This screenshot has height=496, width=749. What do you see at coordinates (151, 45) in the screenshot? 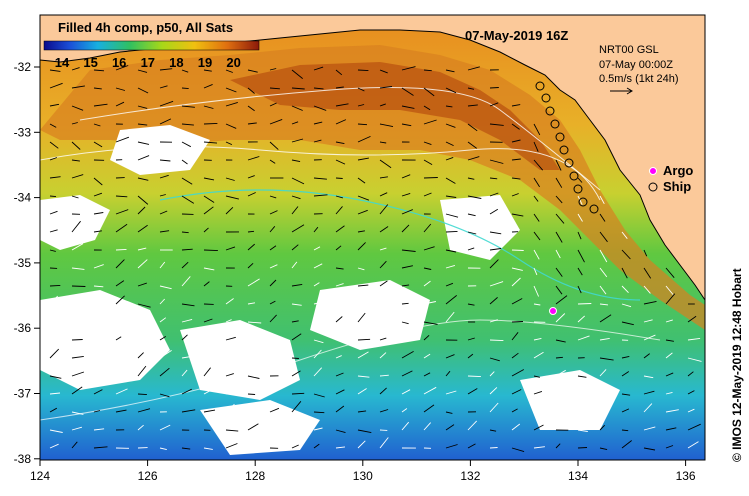
I see `colorbar` at bounding box center [151, 45].